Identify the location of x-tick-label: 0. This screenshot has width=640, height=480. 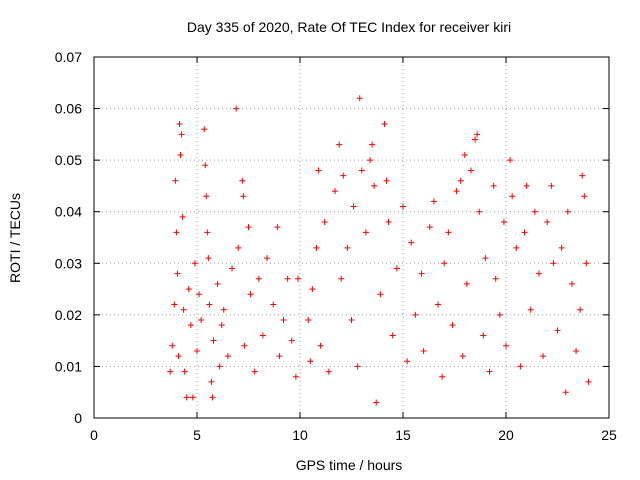
(94, 435).